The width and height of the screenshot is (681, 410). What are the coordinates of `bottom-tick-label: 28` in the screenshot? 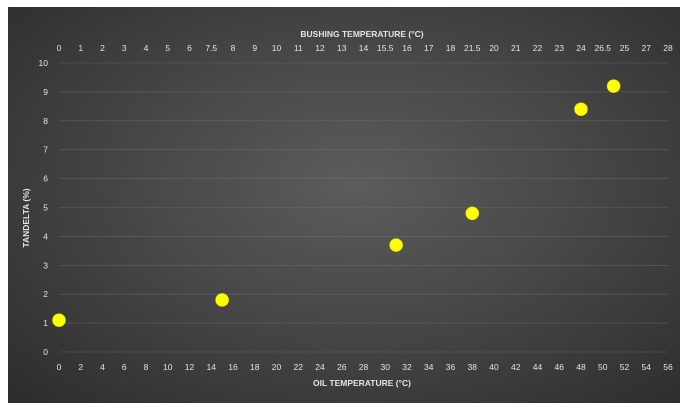 It's located at (364, 367).